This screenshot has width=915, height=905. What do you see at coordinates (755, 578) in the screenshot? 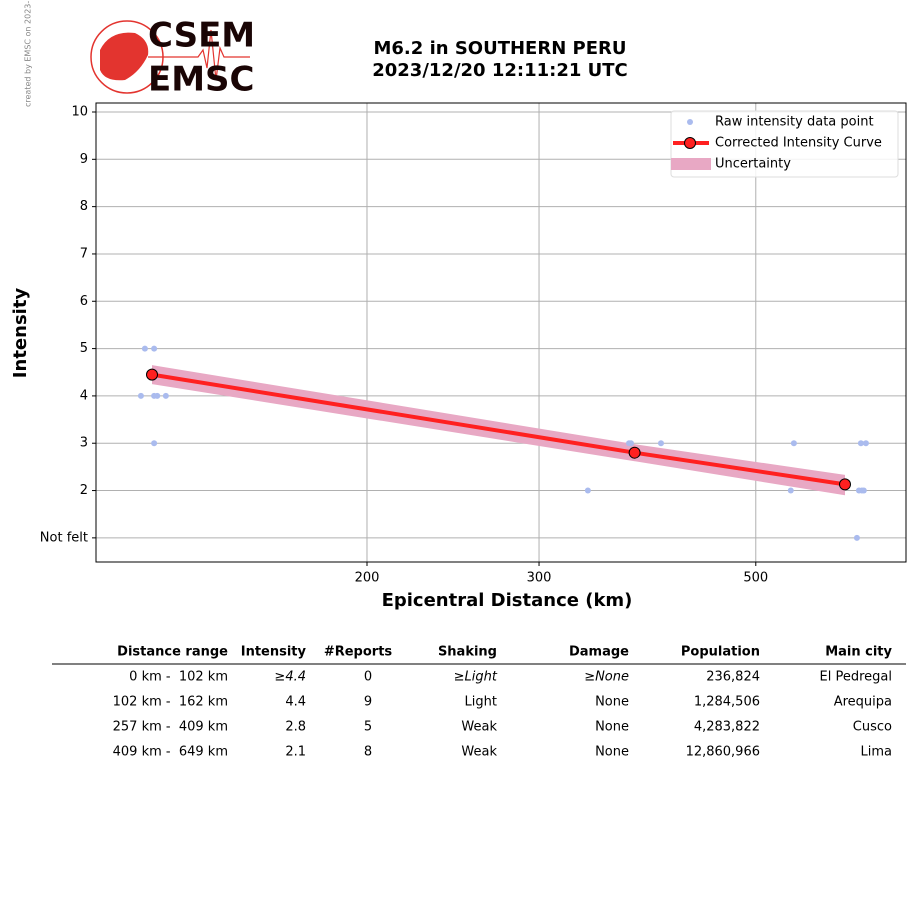
I see `x-tick-label: 500` at bounding box center [755, 578].